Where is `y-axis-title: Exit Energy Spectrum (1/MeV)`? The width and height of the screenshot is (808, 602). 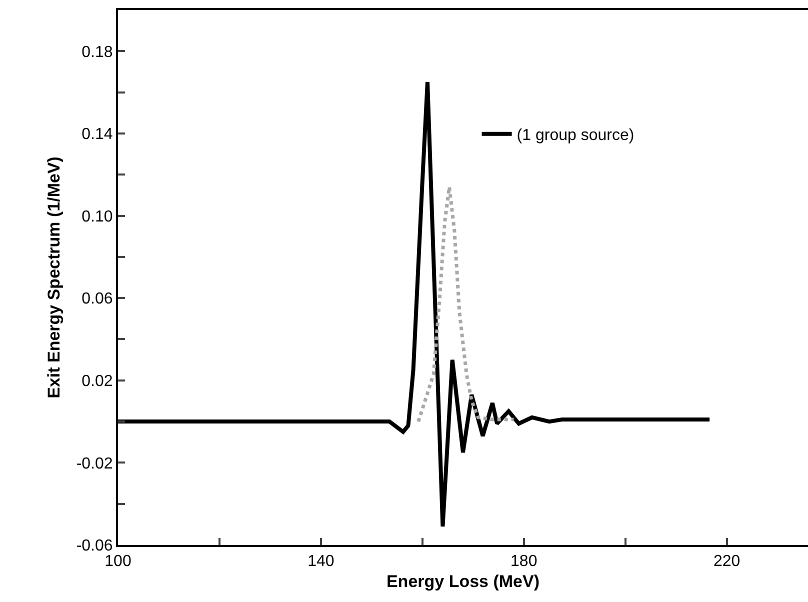
y-axis-title: Exit Energy Spectrum (1/MeV) is located at coordinates (54, 277).